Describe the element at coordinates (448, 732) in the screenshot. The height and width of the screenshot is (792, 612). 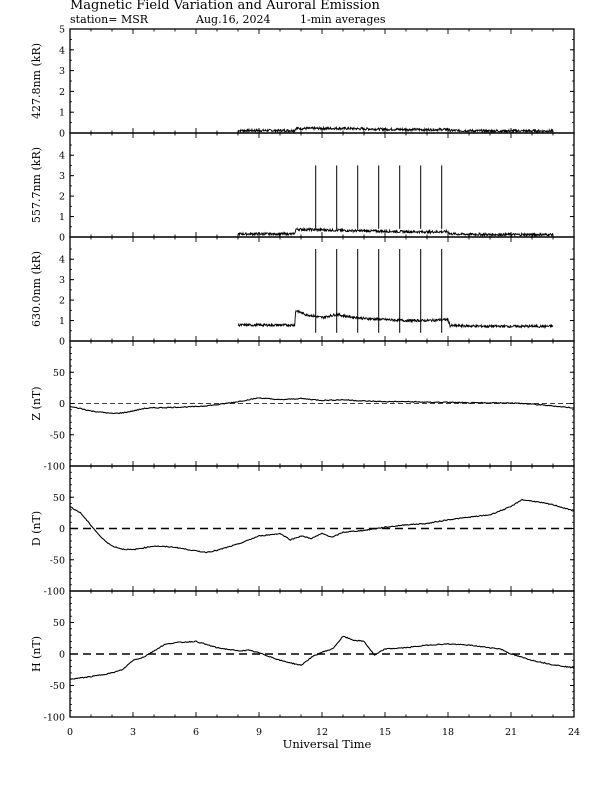
I see `x-tick-label: 18` at that location.